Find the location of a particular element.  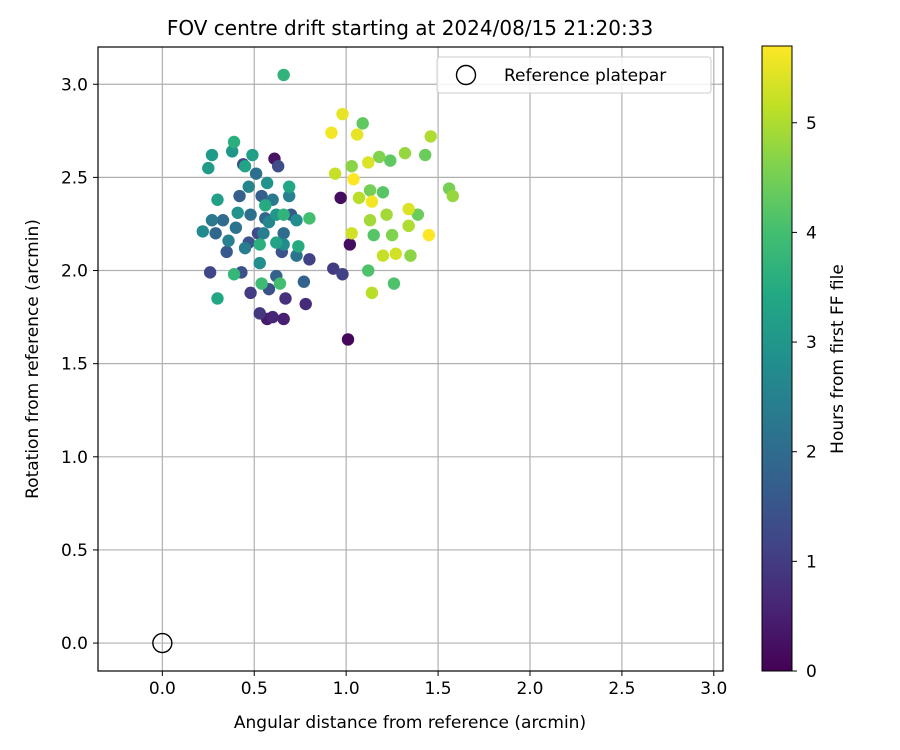

y-tick-label: 1.5 is located at coordinates (74, 365).